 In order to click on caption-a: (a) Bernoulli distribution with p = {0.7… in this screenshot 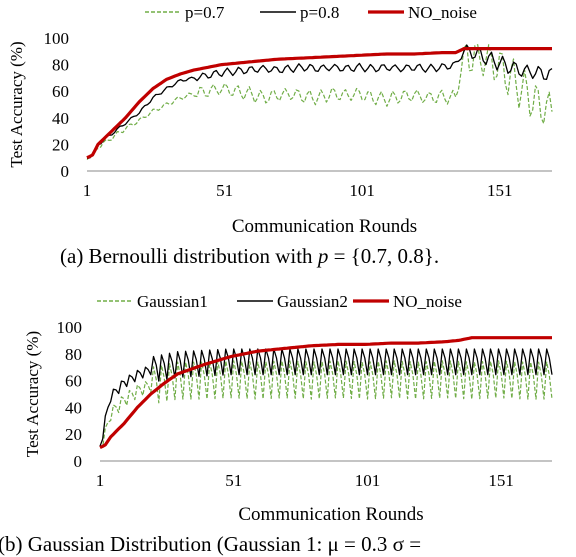, I will do `click(249, 256)`.